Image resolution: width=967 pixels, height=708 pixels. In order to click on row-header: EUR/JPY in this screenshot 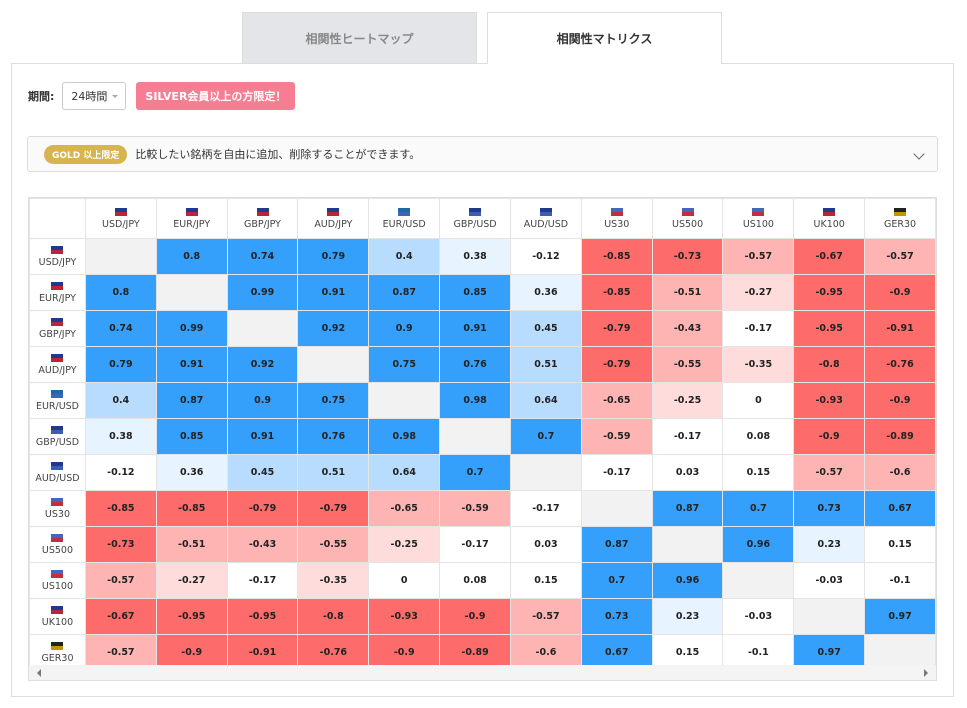, I will do `click(57, 292)`.